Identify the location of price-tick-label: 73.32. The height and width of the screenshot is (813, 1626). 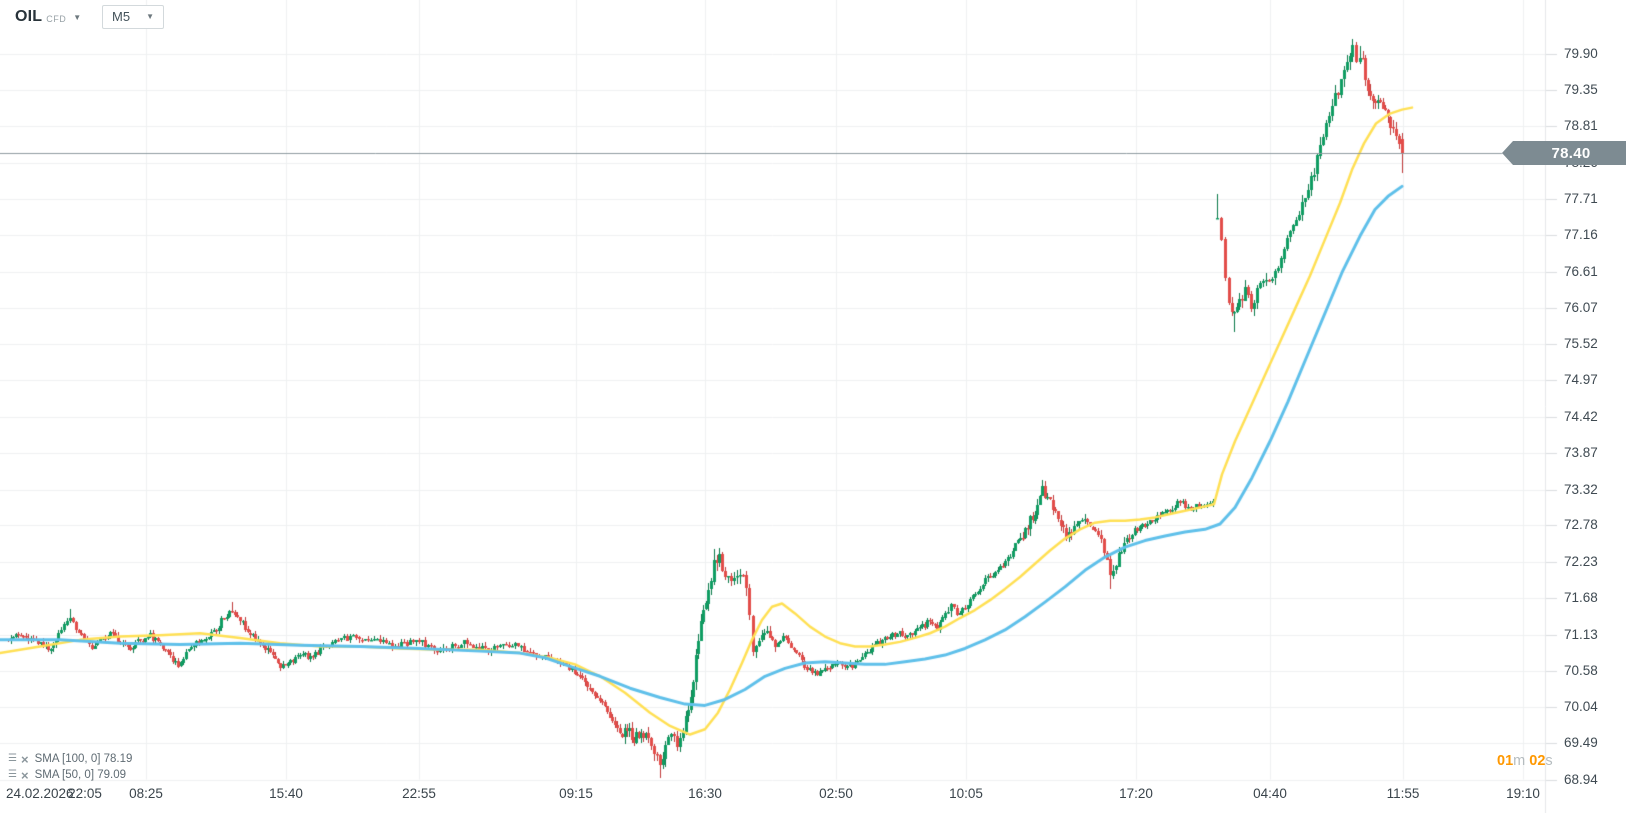
(1581, 489).